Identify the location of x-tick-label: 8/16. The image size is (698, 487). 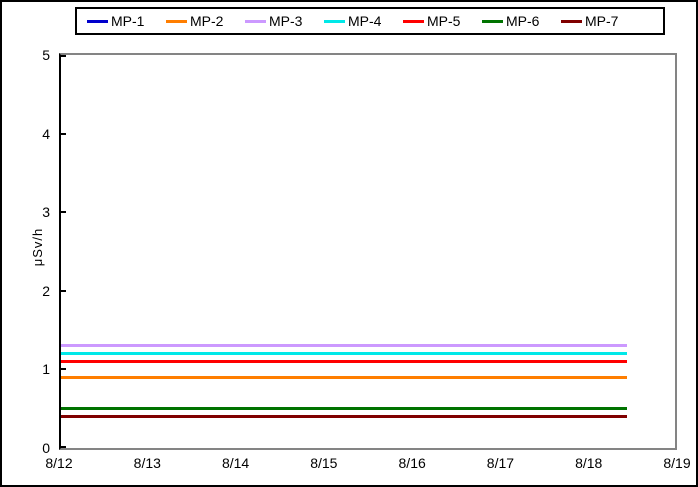
(412, 463).